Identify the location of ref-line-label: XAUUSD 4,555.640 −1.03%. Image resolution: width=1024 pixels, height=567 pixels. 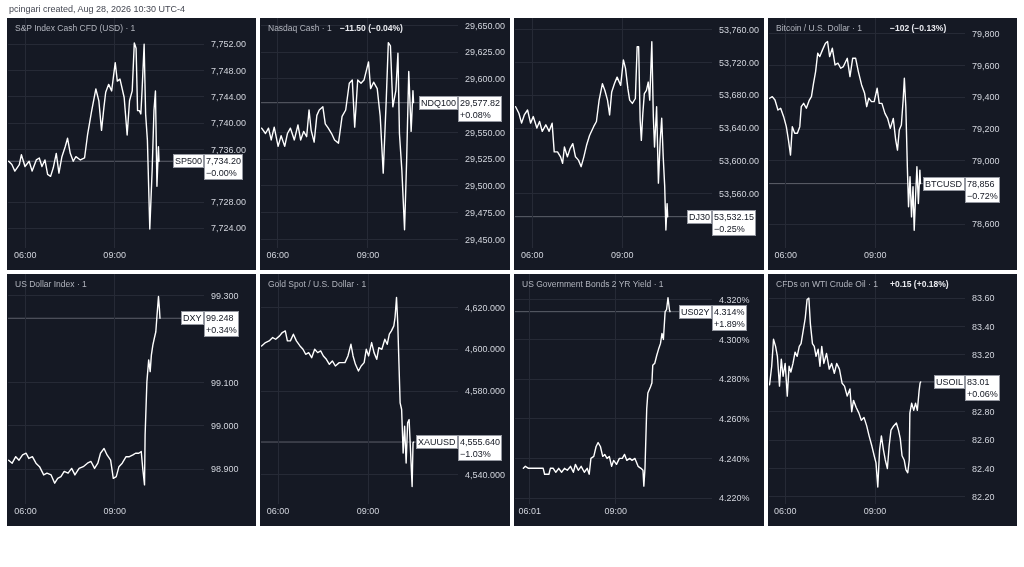
(459, 448).